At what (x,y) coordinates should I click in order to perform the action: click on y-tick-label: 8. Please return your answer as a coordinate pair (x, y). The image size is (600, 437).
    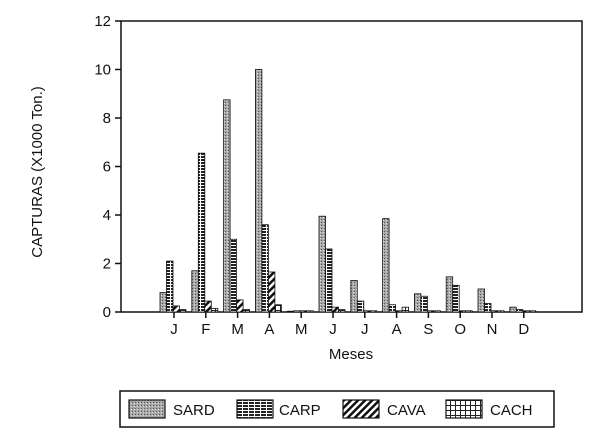
    Looking at the image, I should click on (107, 118).